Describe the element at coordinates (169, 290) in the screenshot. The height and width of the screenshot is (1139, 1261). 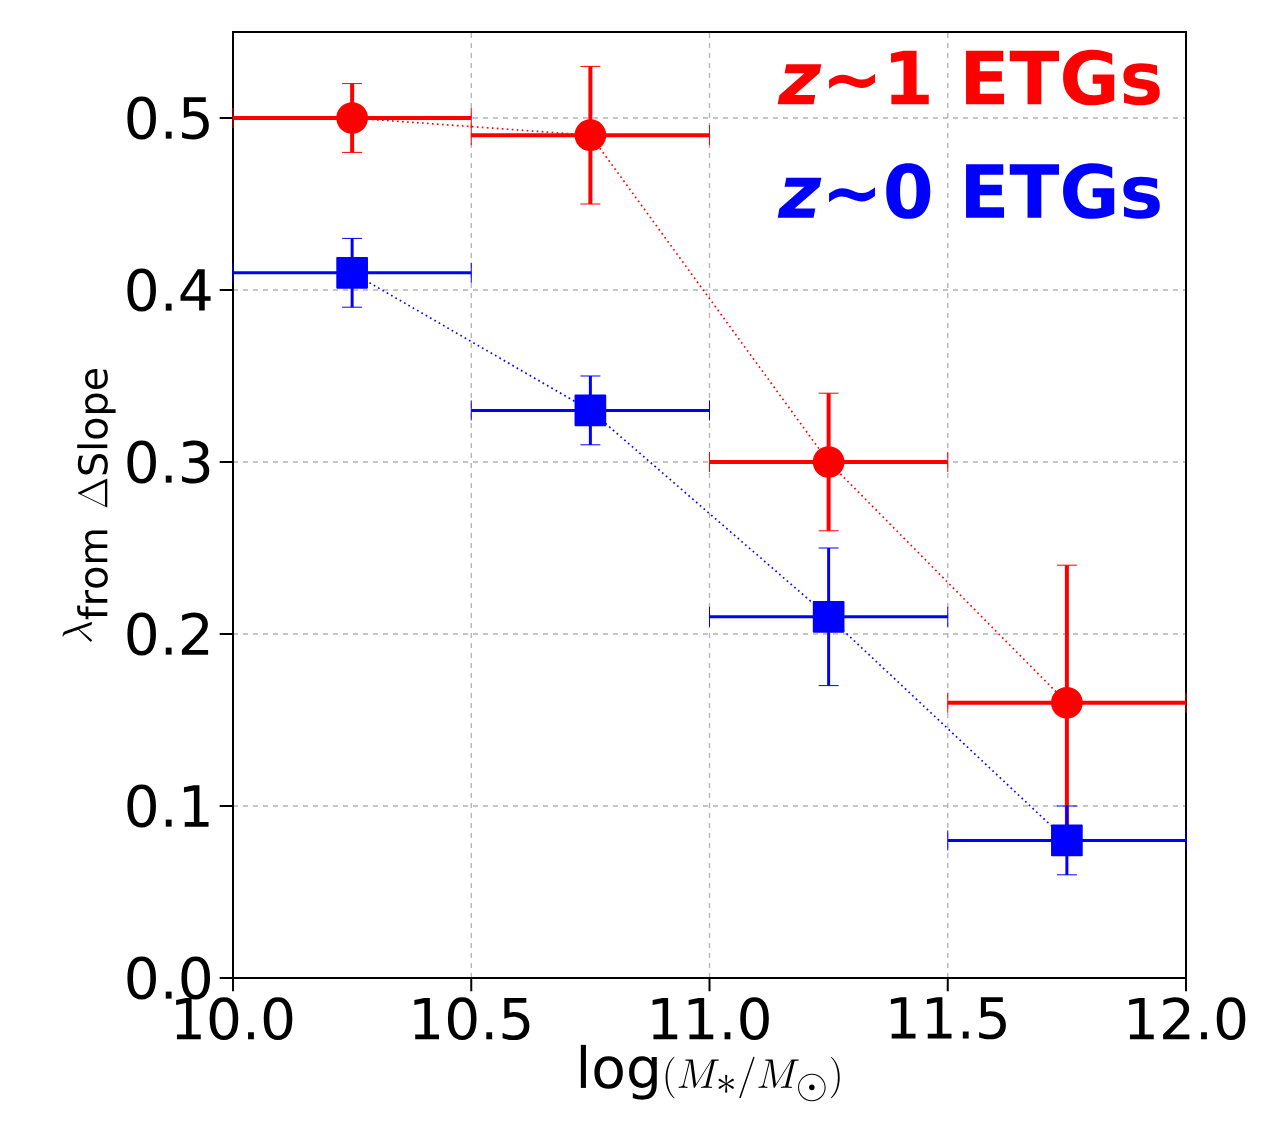
I see `y-tick-label: 0.4` at that location.